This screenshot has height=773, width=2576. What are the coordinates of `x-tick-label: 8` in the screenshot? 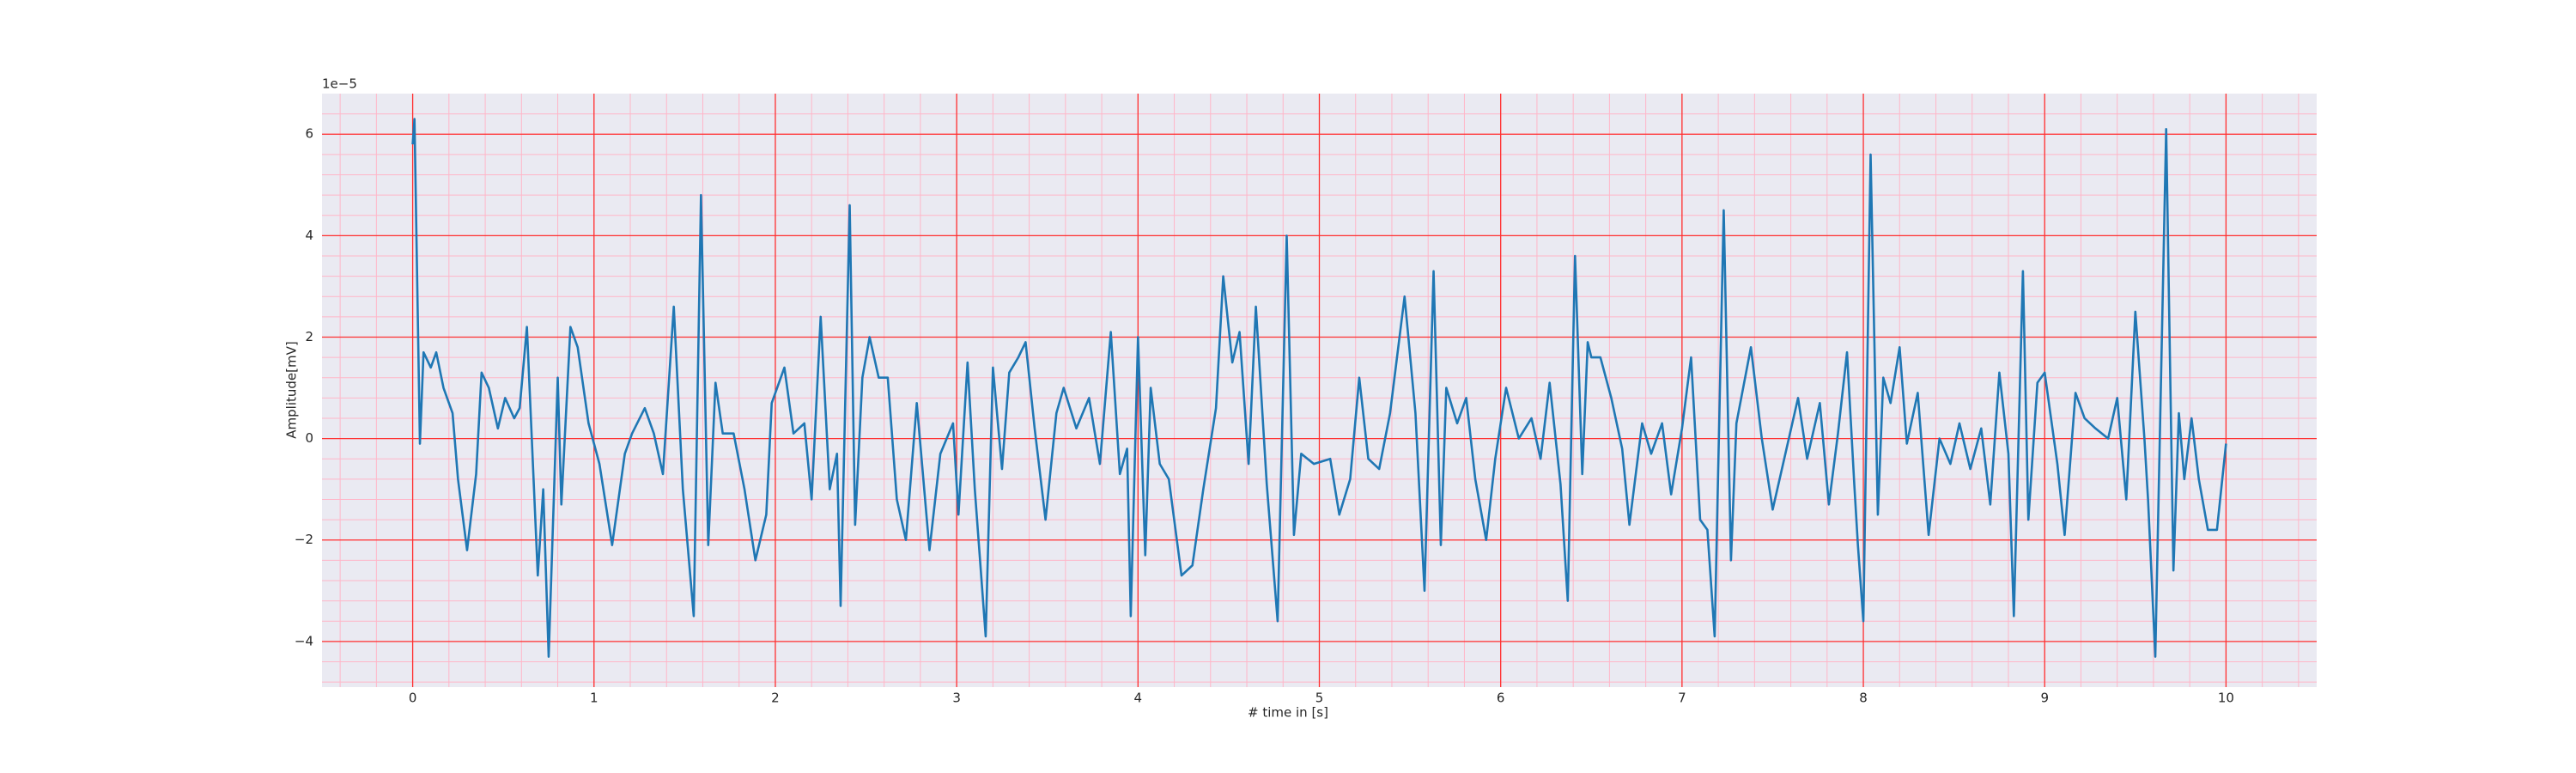 It's located at (1864, 698).